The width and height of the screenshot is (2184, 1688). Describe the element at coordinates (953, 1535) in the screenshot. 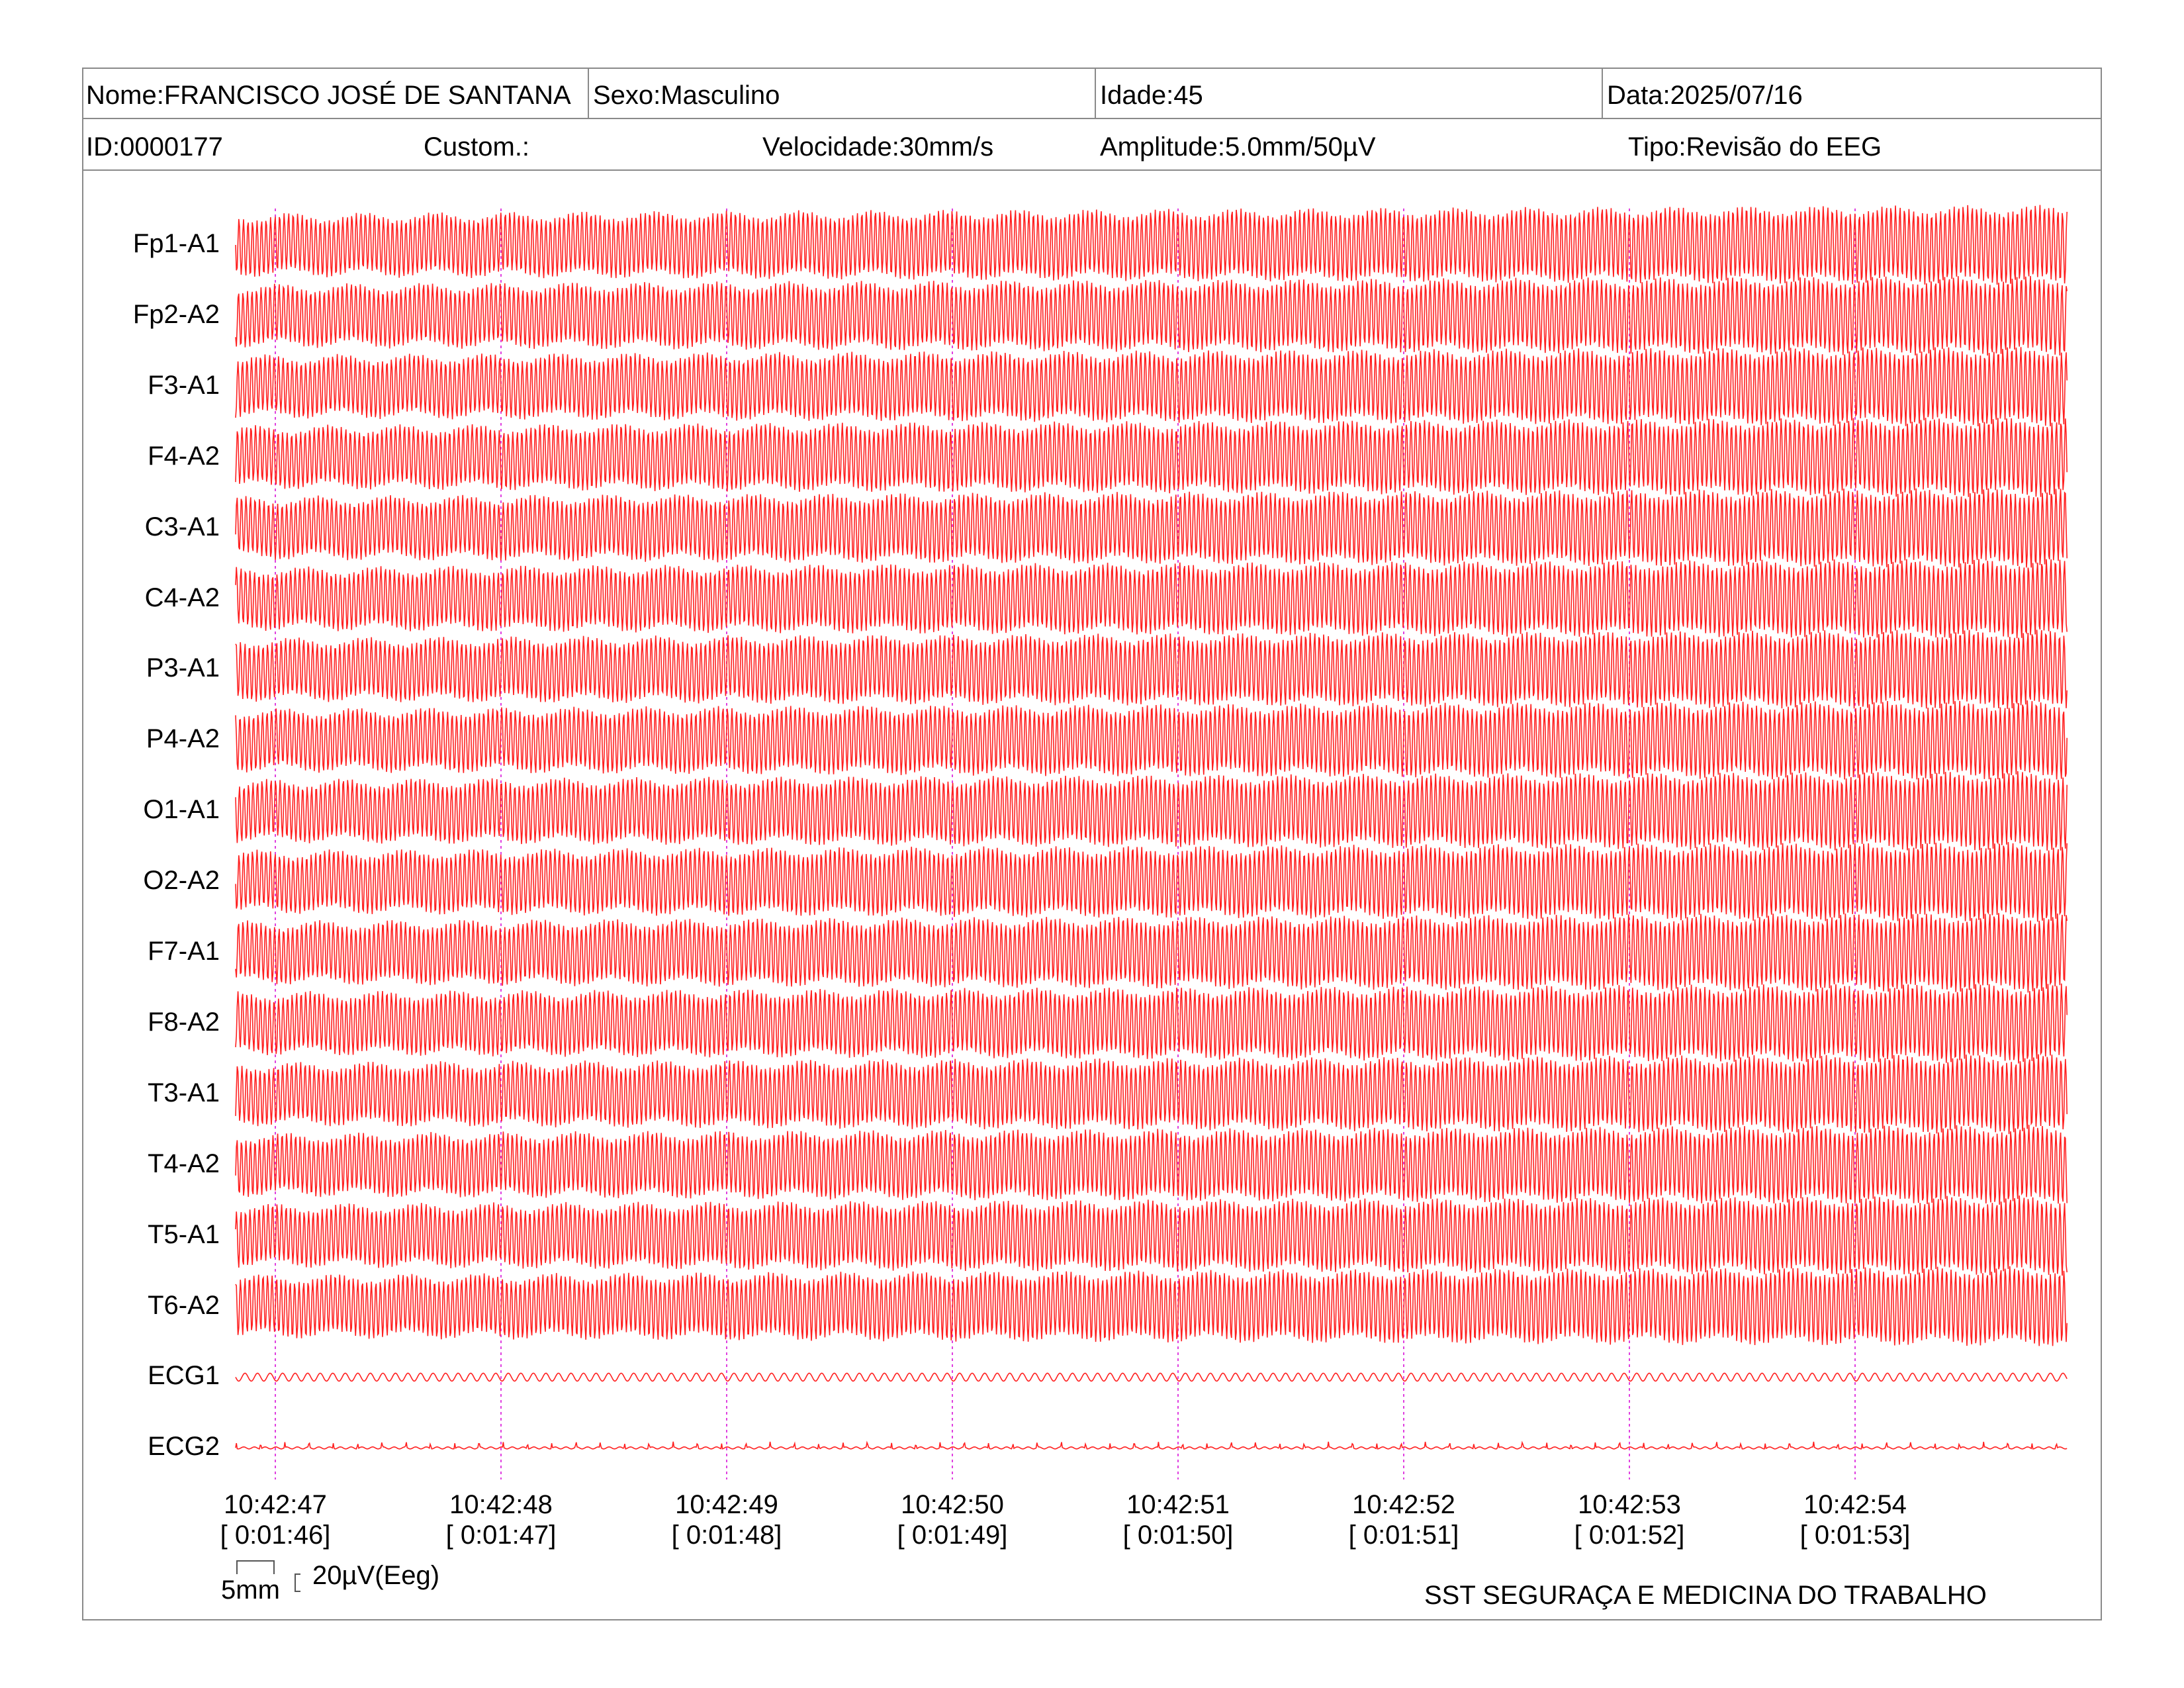

I see `time-elapsed-label: [ 0:01:49]` at that location.